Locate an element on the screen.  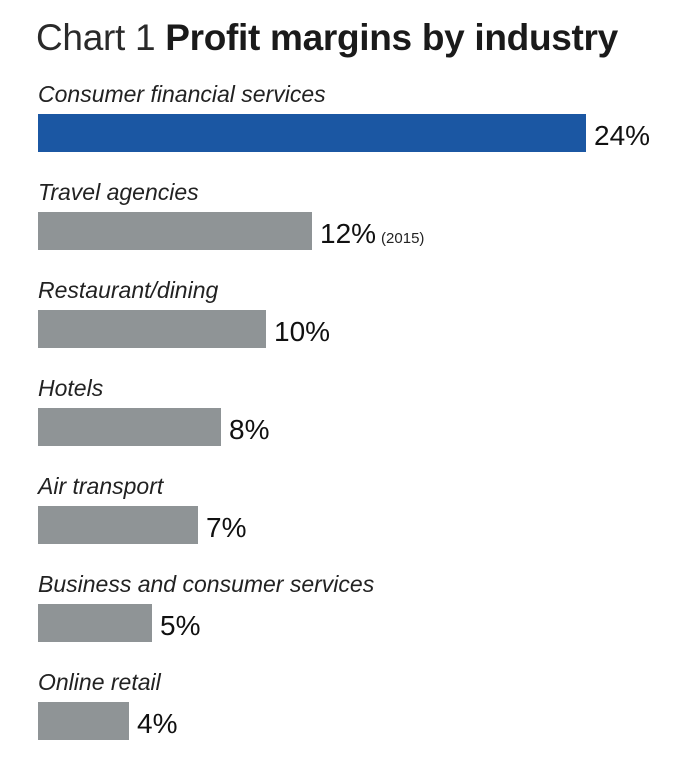
value-label: 8% is located at coordinates (249, 429).